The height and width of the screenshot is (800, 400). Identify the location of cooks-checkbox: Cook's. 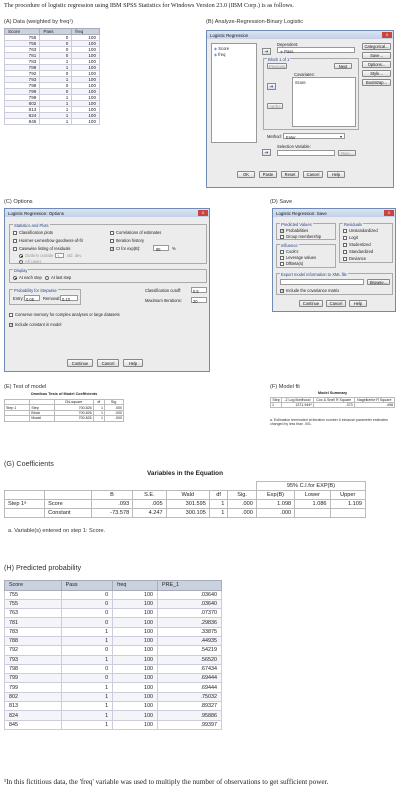
(289, 251).